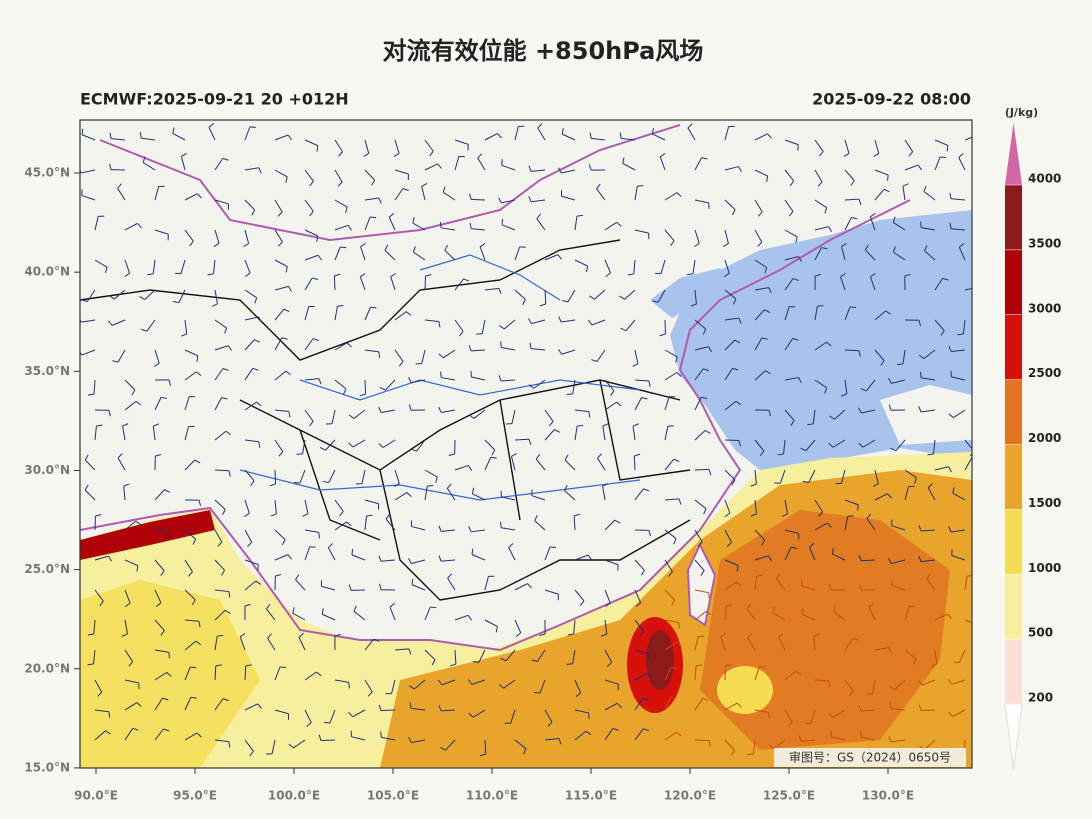 This screenshot has height=819, width=1092. I want to click on colorbar-label: 2500, so click(1044, 373).